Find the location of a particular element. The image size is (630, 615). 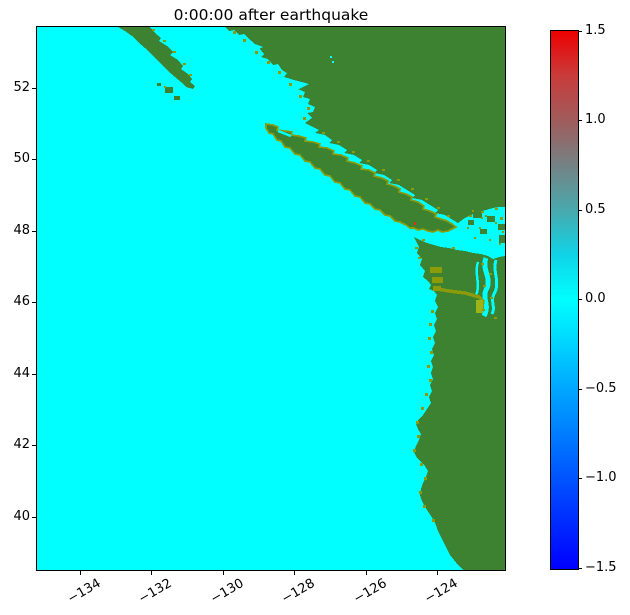

land-bc-mainland is located at coordinates (365, 125).